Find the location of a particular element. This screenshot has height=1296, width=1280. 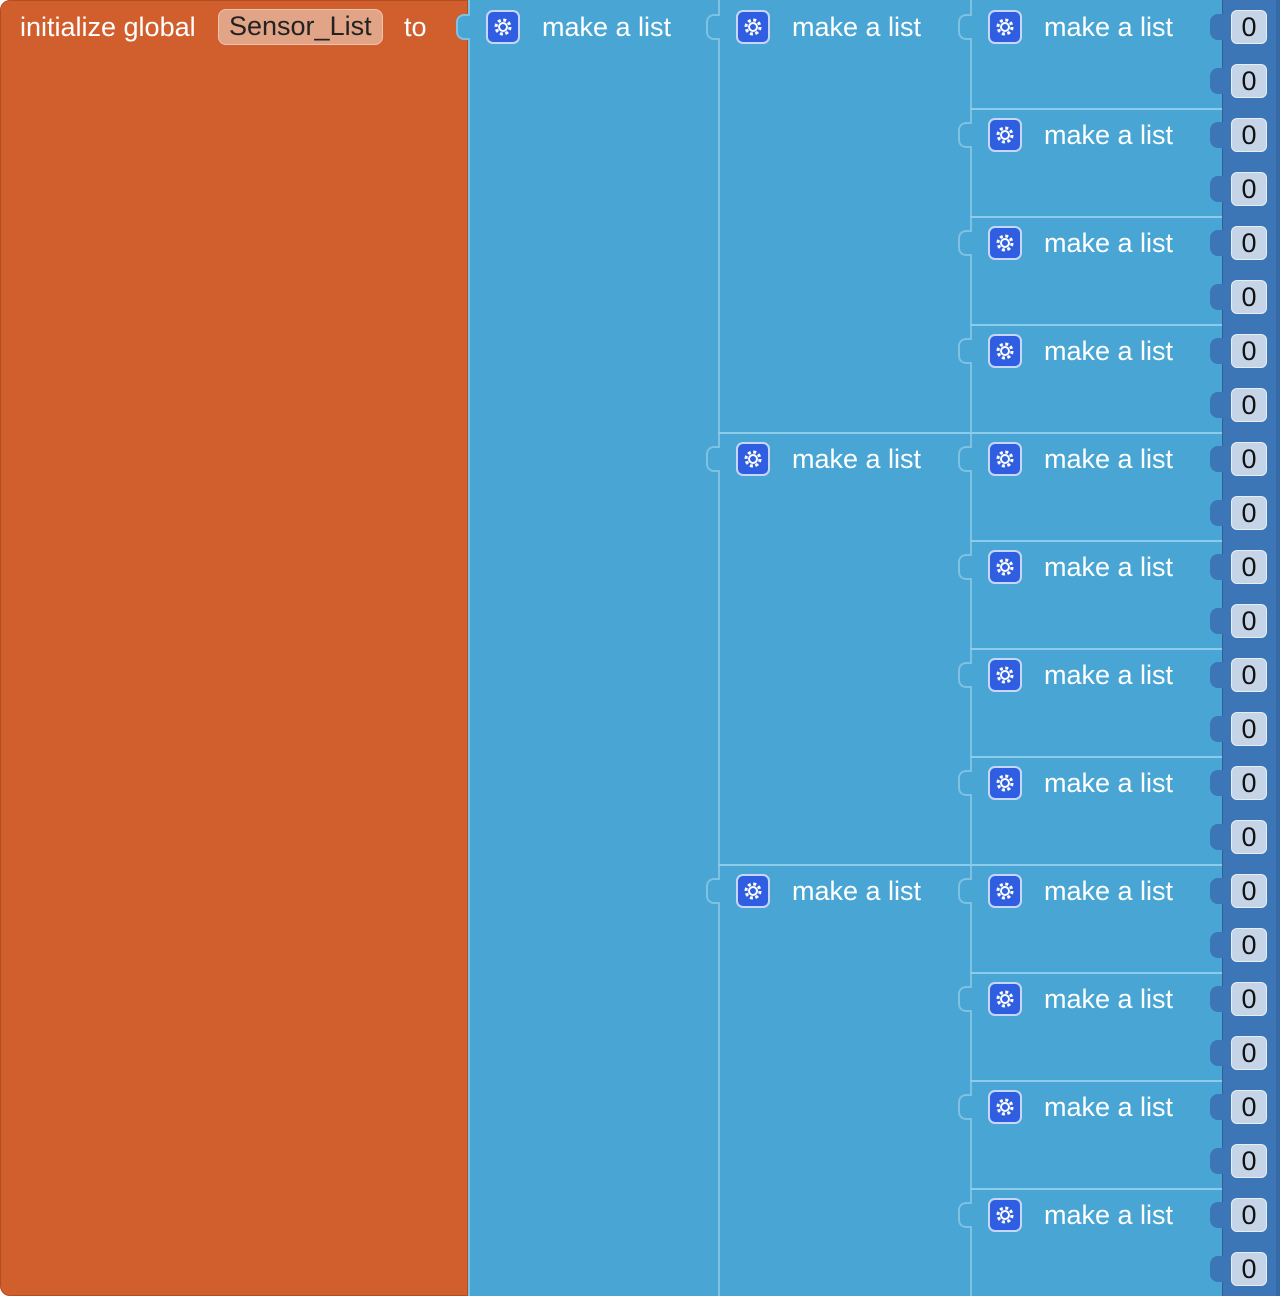

to-label: to is located at coordinates (415, 27).